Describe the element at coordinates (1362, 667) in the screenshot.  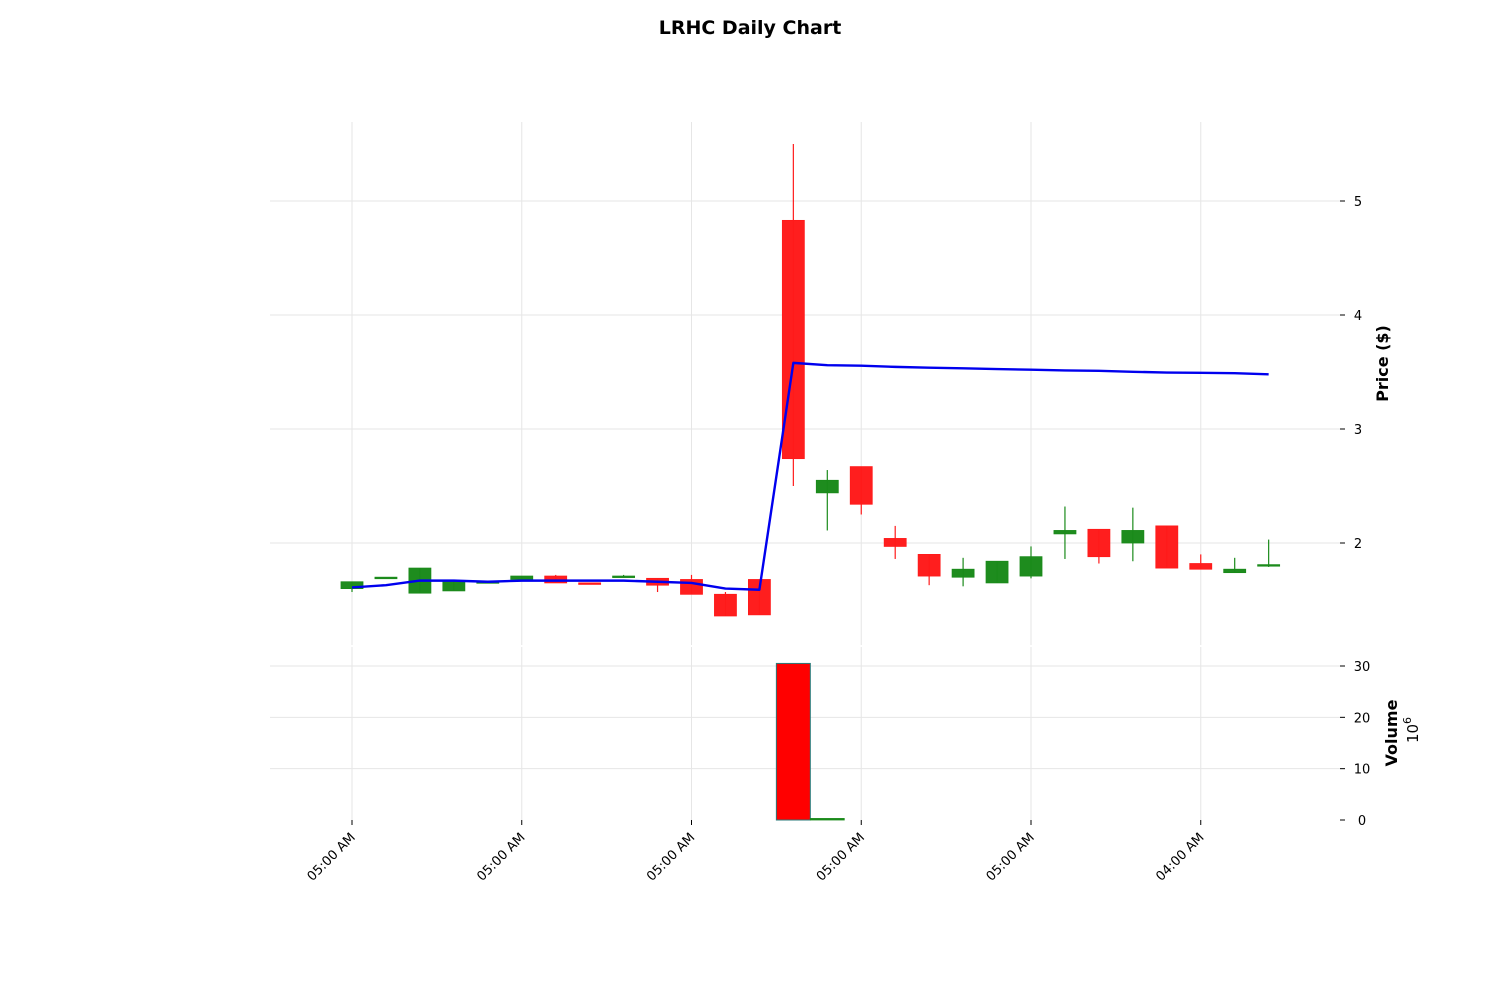
I see `volume-ytick-label: 30` at that location.